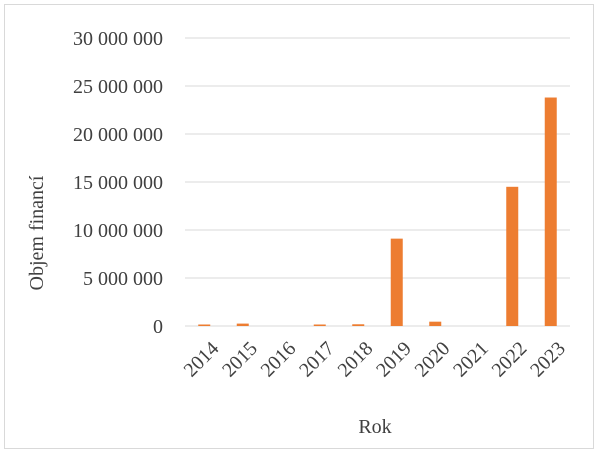 The image size is (597, 452). What do you see at coordinates (118, 135) in the screenshot?
I see `y-tick-label: 20 000 000` at bounding box center [118, 135].